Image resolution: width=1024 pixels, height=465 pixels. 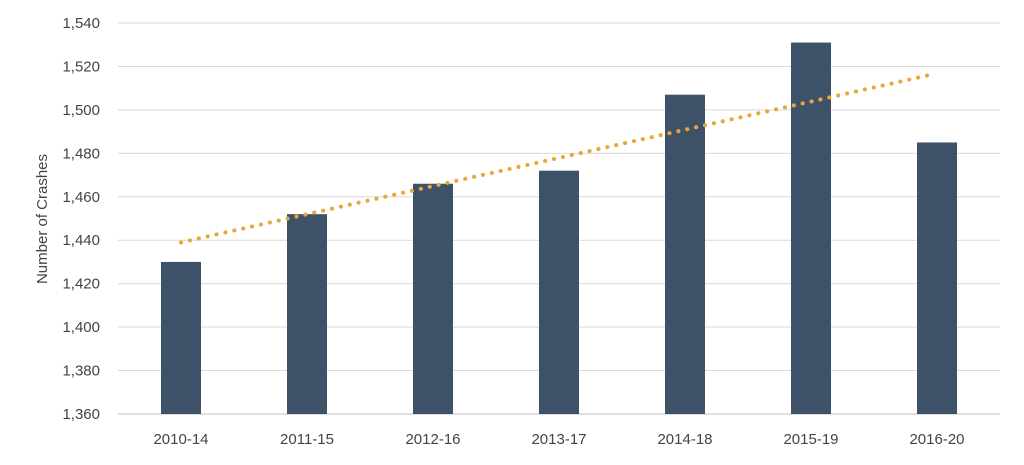 What do you see at coordinates (81, 240) in the screenshot?
I see `y-tick-label: 1,440` at bounding box center [81, 240].